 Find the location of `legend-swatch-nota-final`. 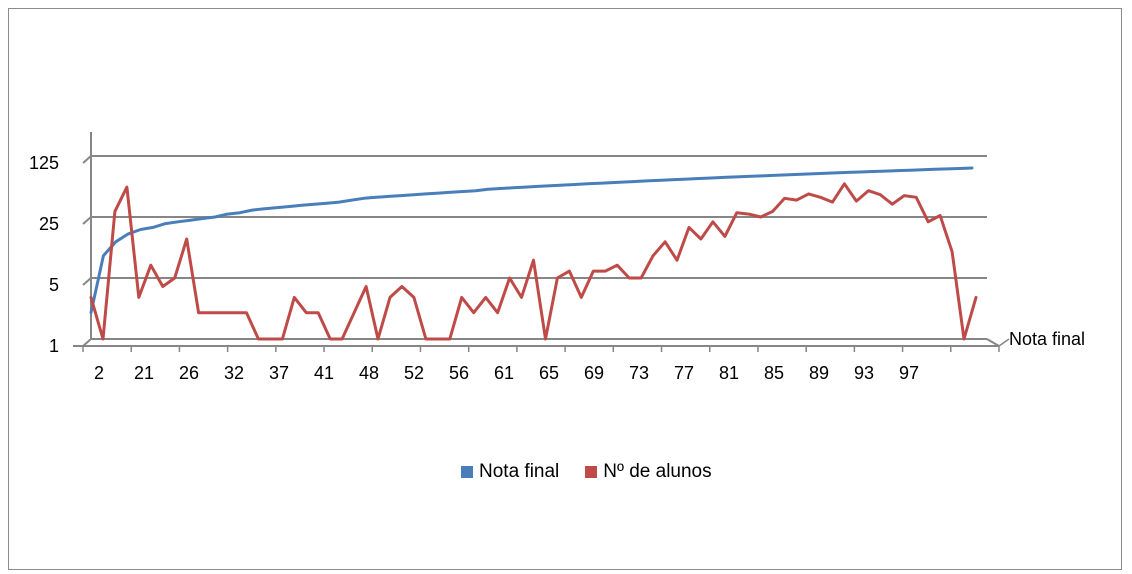

legend-swatch-nota-final is located at coordinates (467, 472).